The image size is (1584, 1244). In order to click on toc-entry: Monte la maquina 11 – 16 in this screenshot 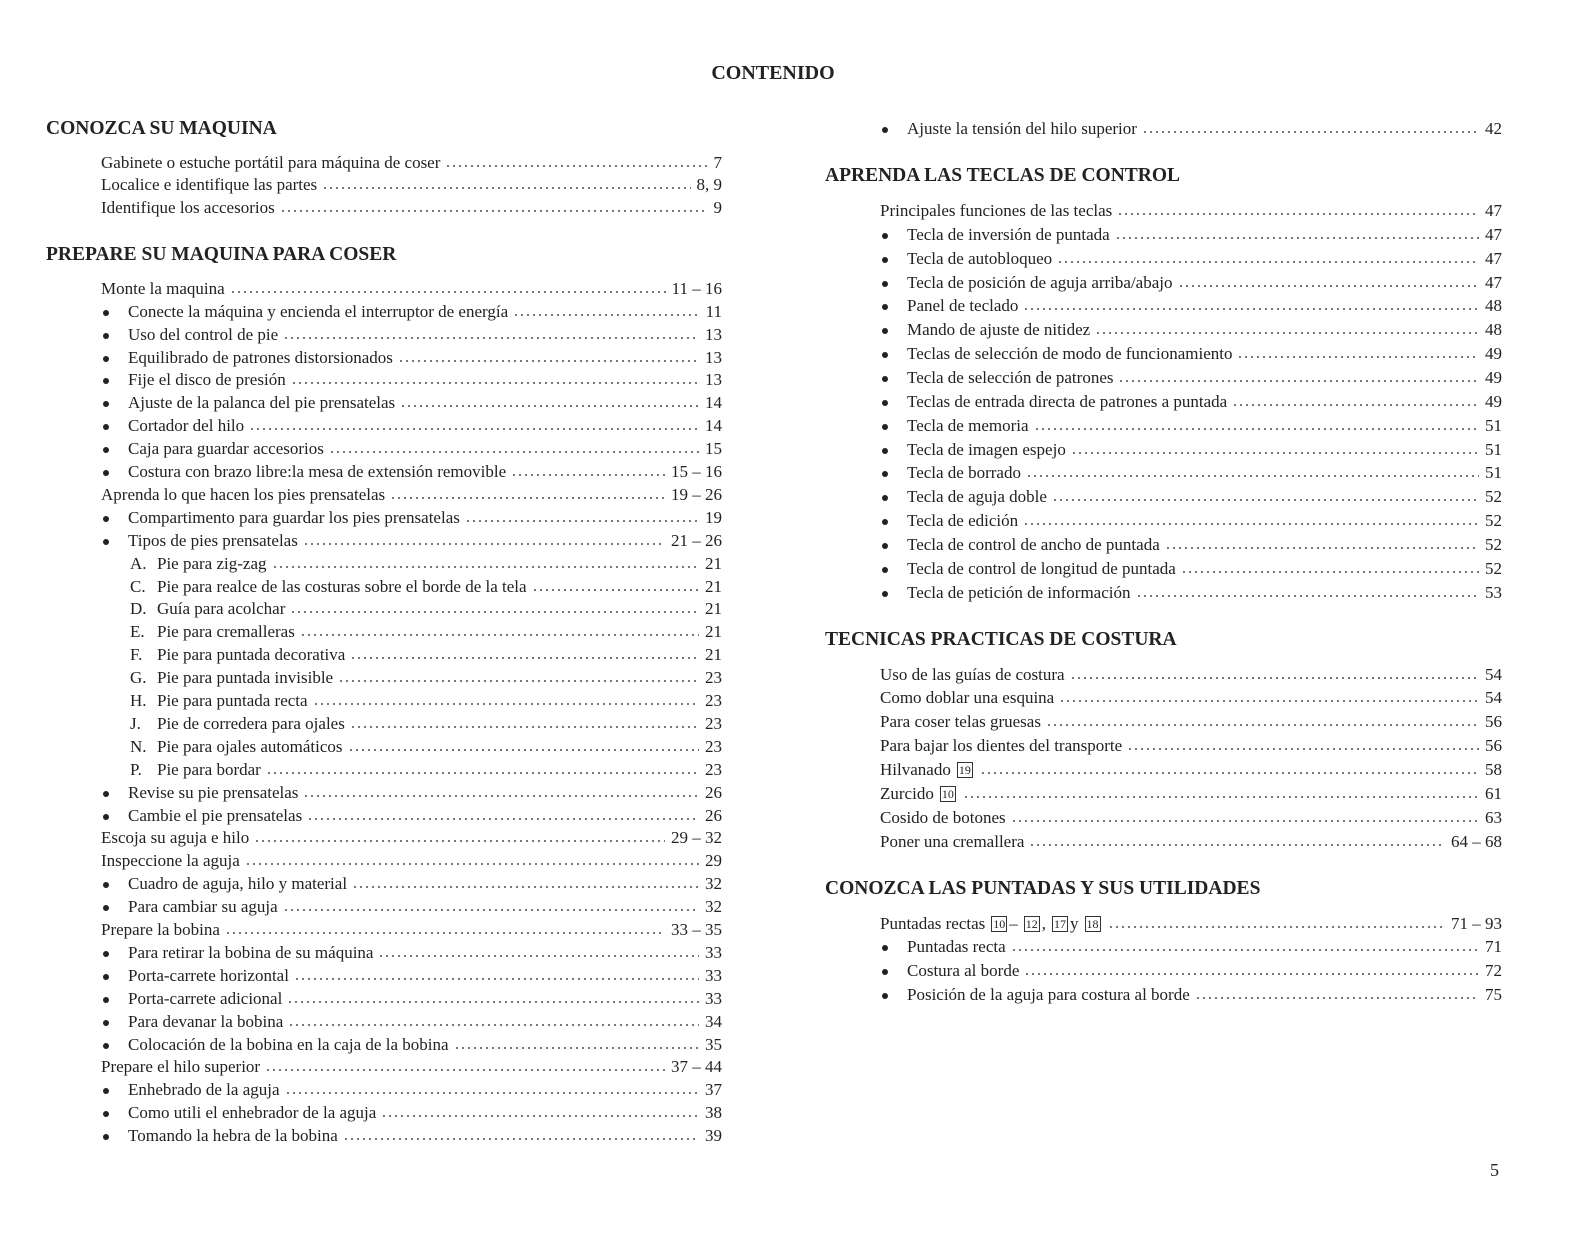, I will do `click(411, 289)`.